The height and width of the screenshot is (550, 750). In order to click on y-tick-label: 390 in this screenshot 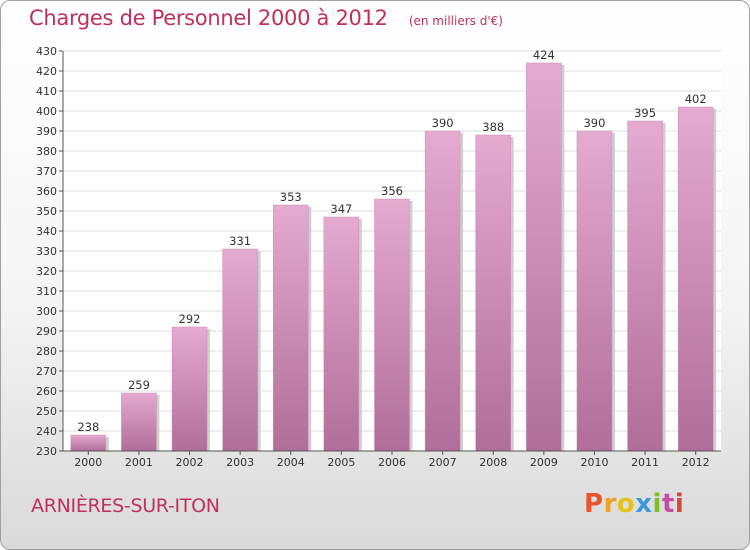, I will do `click(46, 131)`.